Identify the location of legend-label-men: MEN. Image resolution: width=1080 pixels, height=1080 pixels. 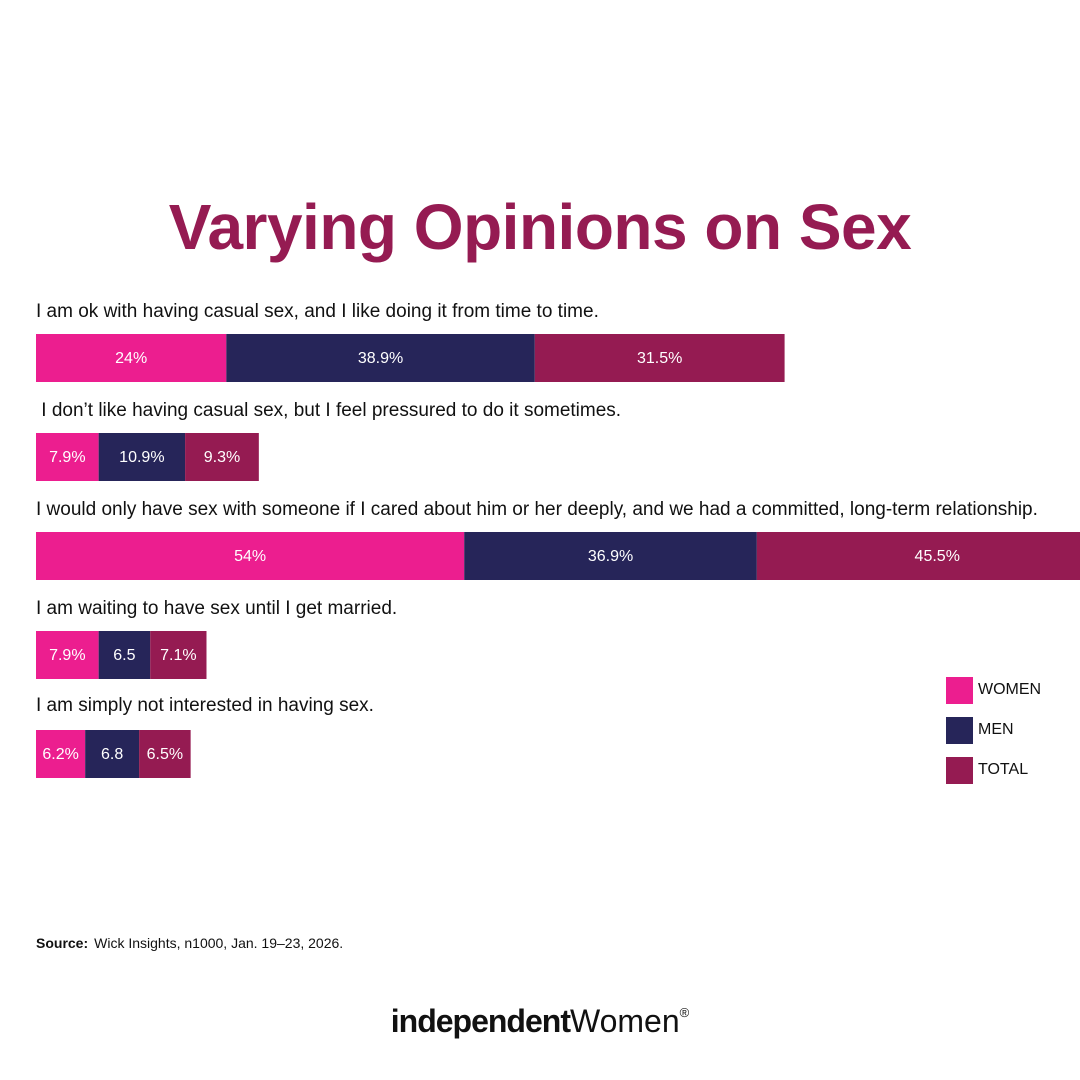
(996, 729).